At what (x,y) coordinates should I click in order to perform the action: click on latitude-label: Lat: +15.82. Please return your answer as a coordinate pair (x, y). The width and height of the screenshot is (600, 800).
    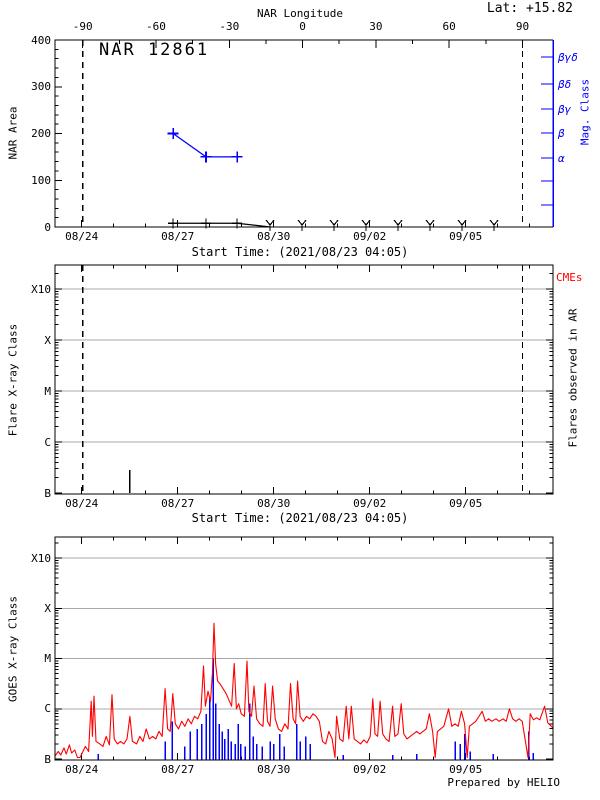
    Looking at the image, I should click on (529, 8).